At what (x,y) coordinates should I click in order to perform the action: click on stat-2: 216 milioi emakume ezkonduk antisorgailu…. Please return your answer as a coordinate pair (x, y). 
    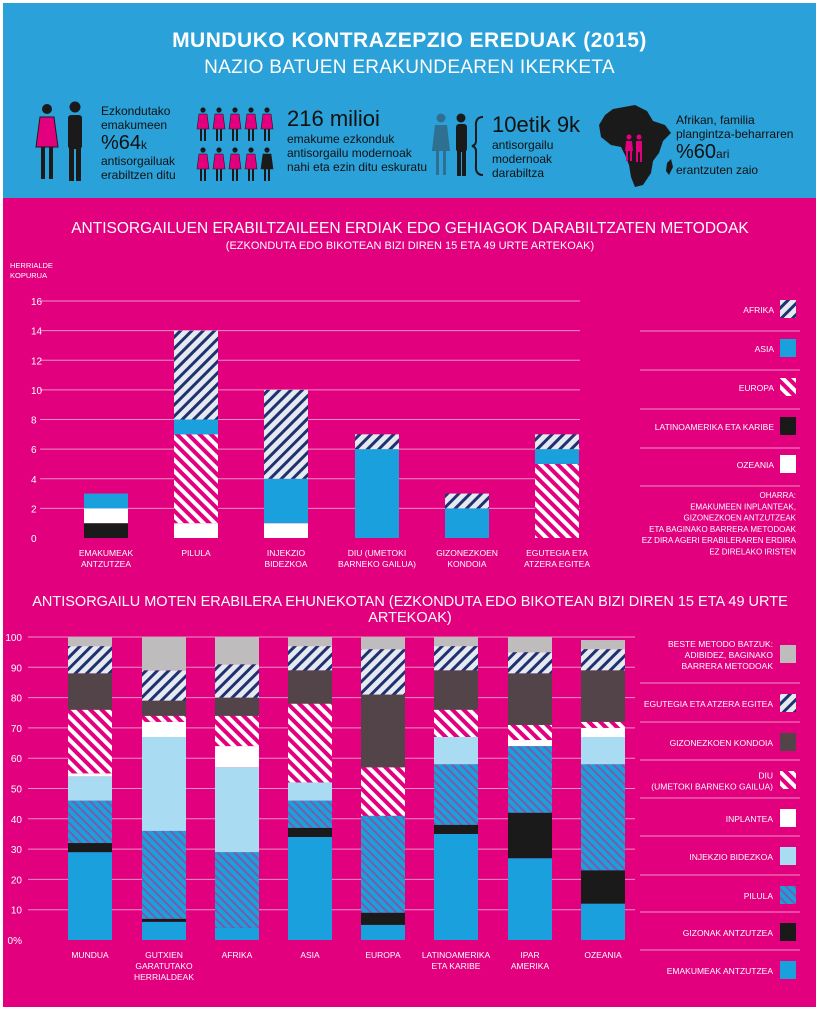
    Looking at the image, I should click on (357, 140).